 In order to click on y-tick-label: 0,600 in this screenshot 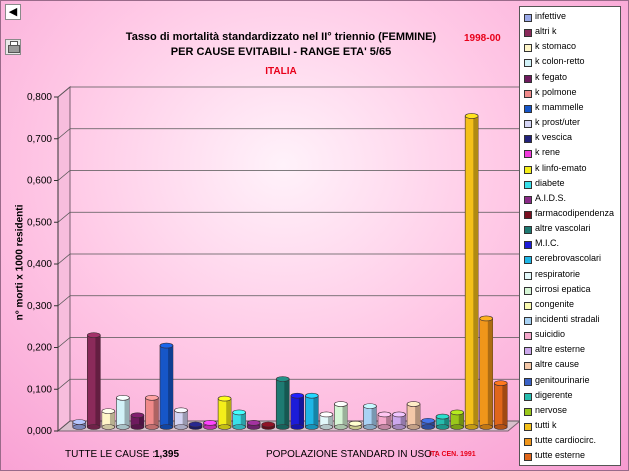, I will do `click(39, 181)`.